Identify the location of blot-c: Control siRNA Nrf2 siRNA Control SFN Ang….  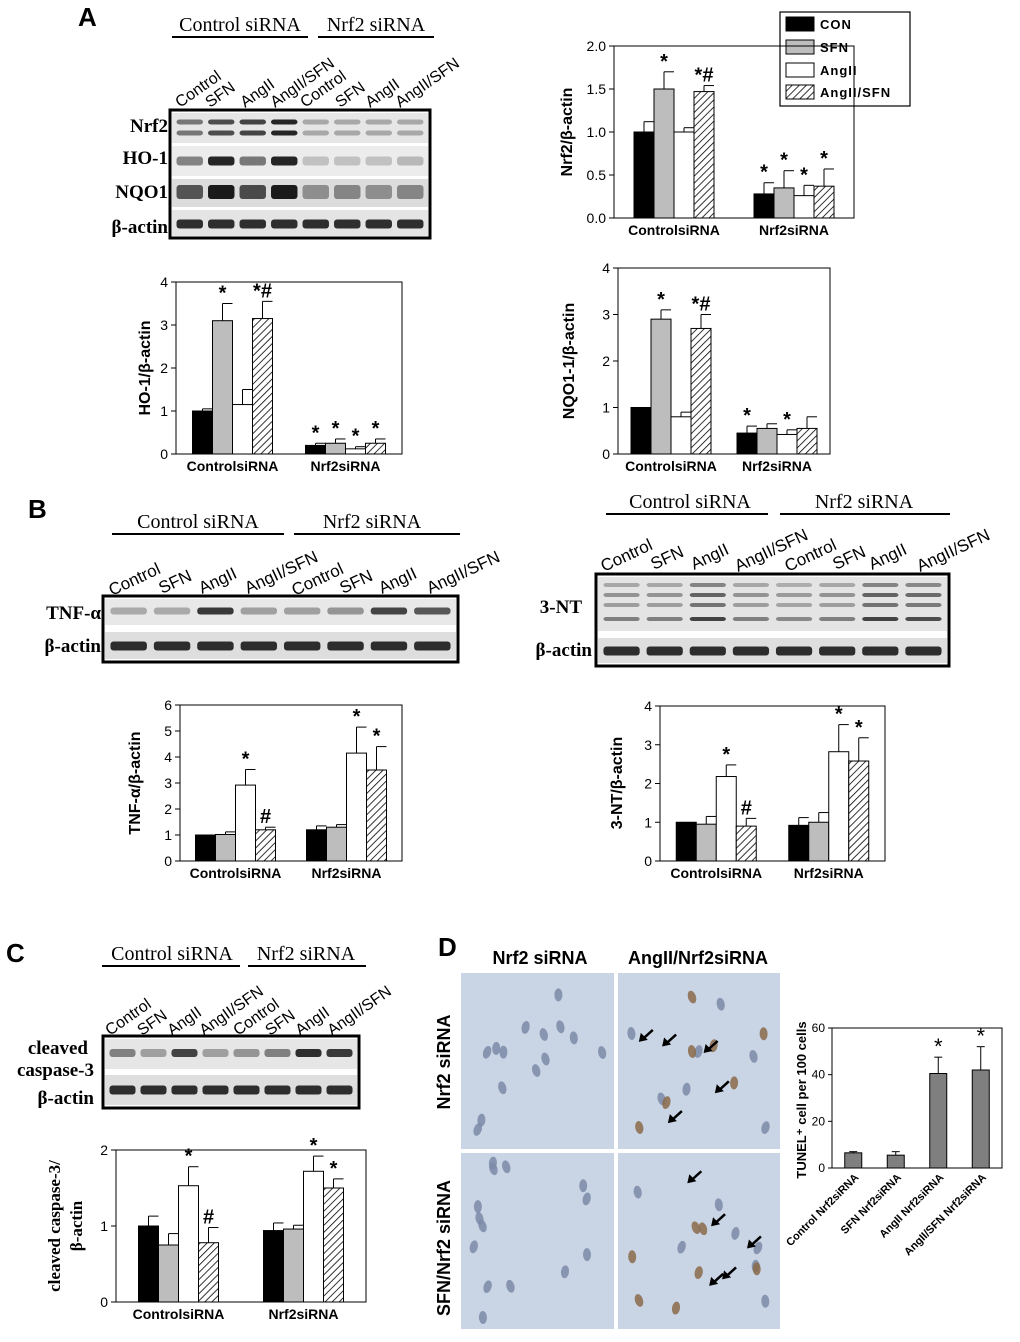
(206, 1026).